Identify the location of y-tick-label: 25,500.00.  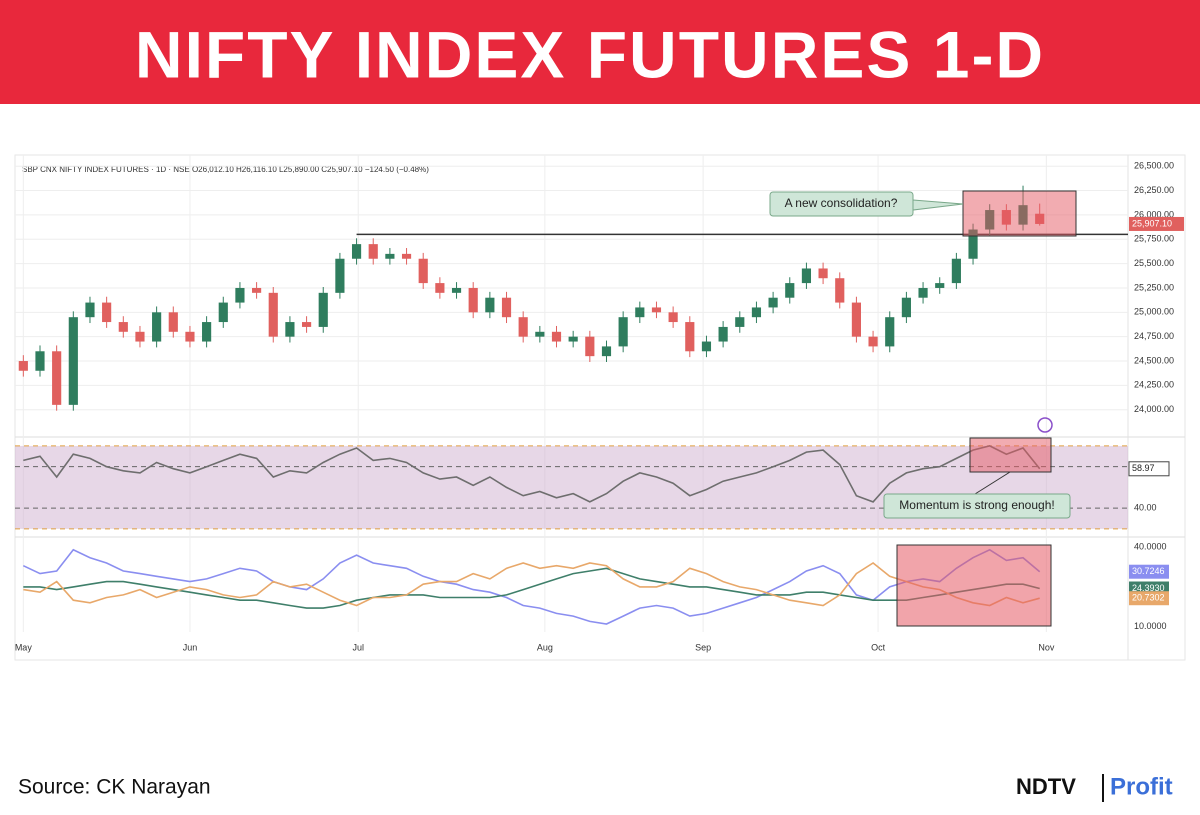
(1154, 263).